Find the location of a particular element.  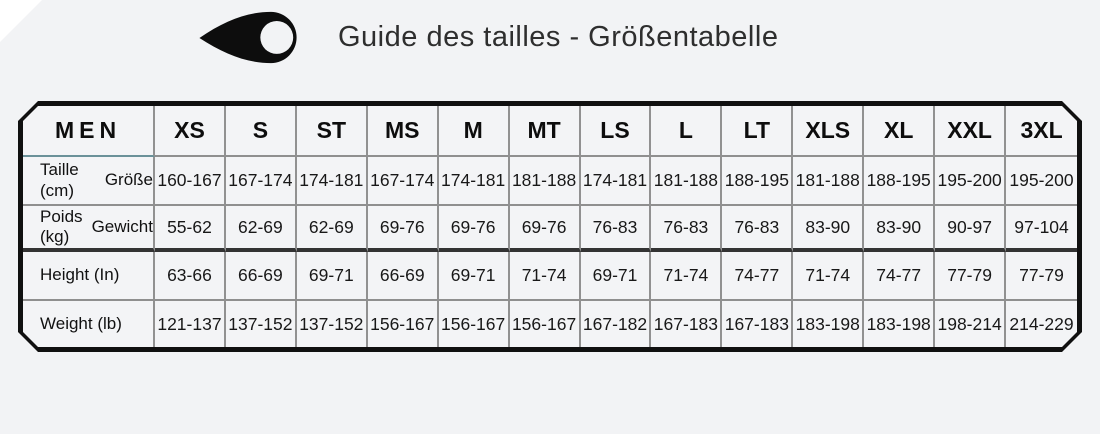

table-cell: 214-229 is located at coordinates (1041, 323).